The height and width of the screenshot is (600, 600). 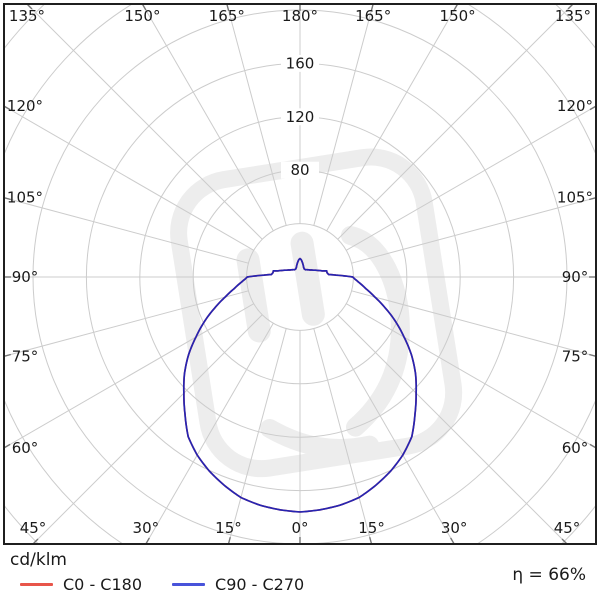 I want to click on legend-item-c0-c180: C0 - C180, so click(x=81, y=584).